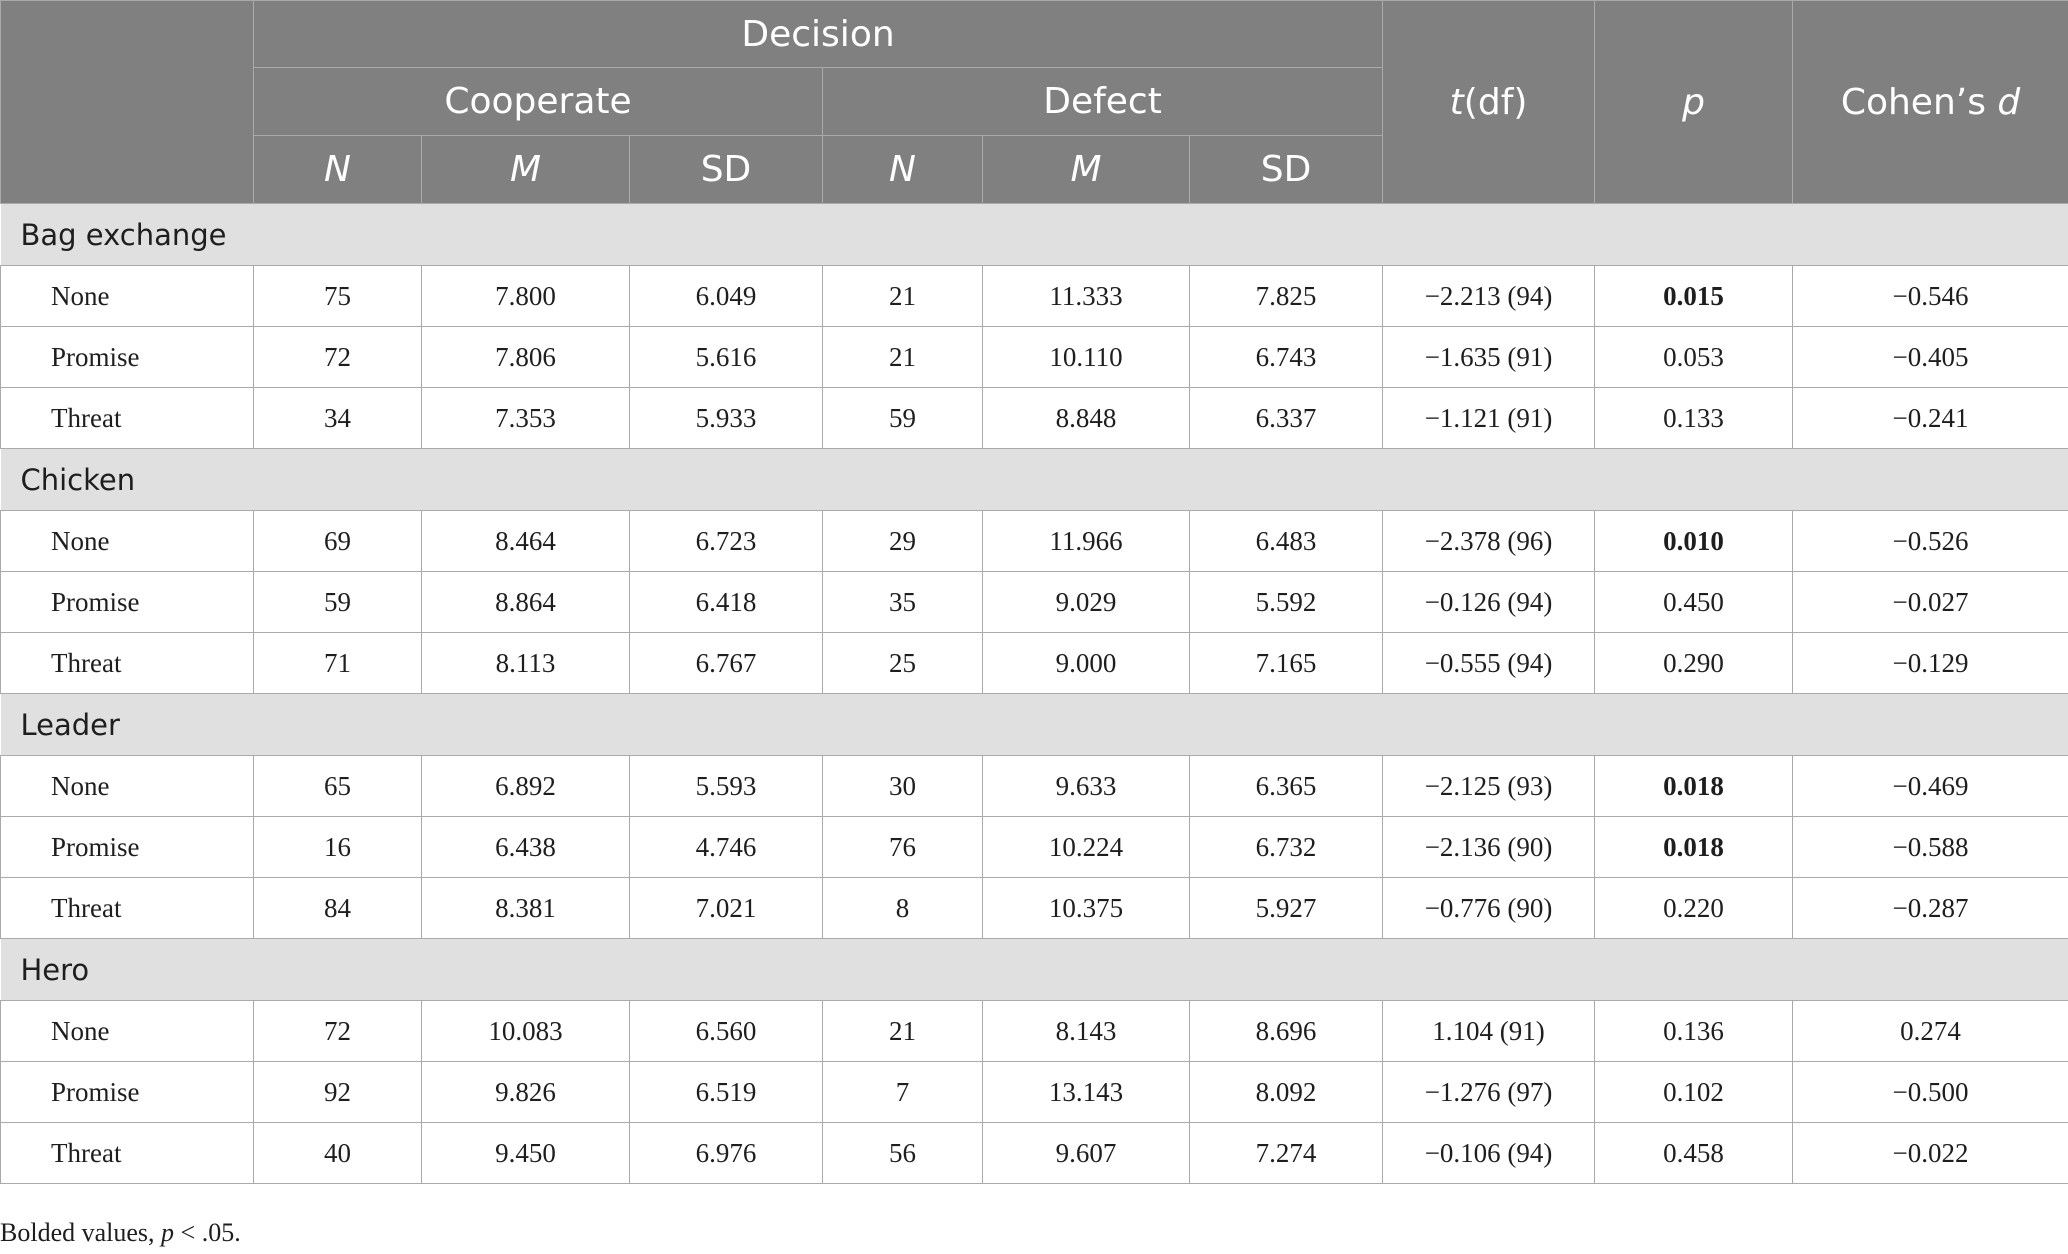  What do you see at coordinates (525, 296) in the screenshot?
I see `cell-coop-m: 7.800` at bounding box center [525, 296].